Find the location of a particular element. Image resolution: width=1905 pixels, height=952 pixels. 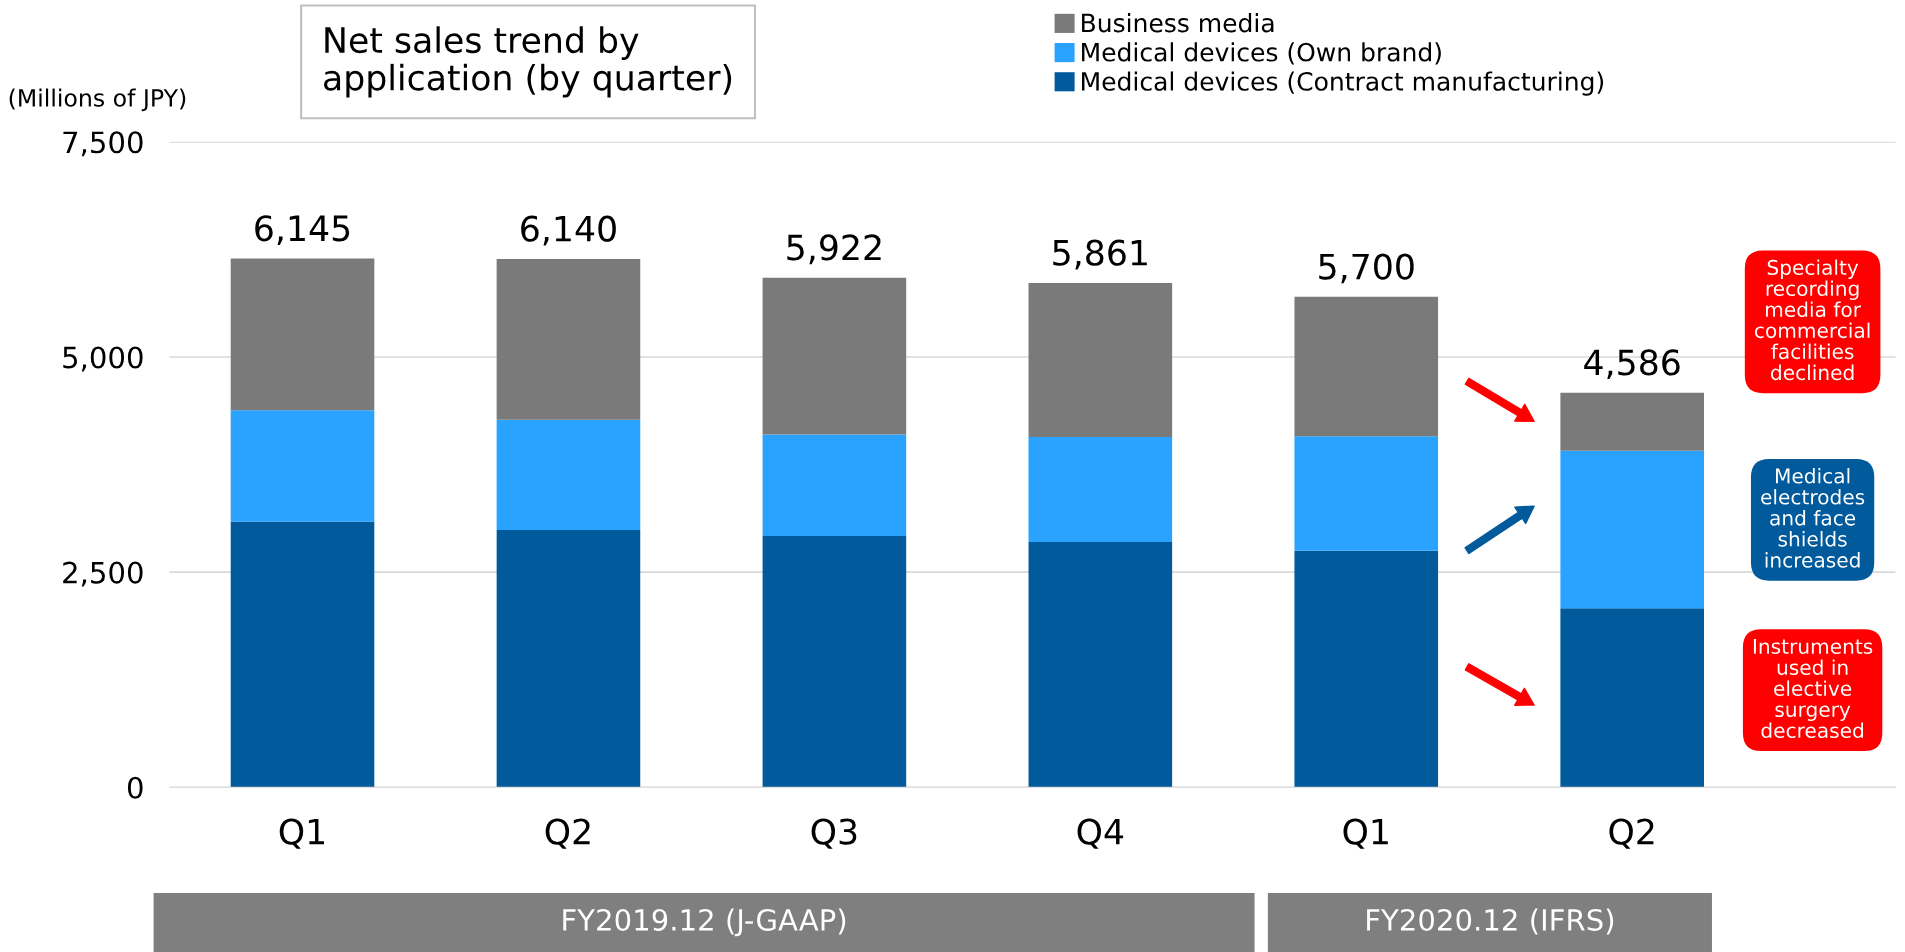

y-tick-label: 0 is located at coordinates (135, 787).